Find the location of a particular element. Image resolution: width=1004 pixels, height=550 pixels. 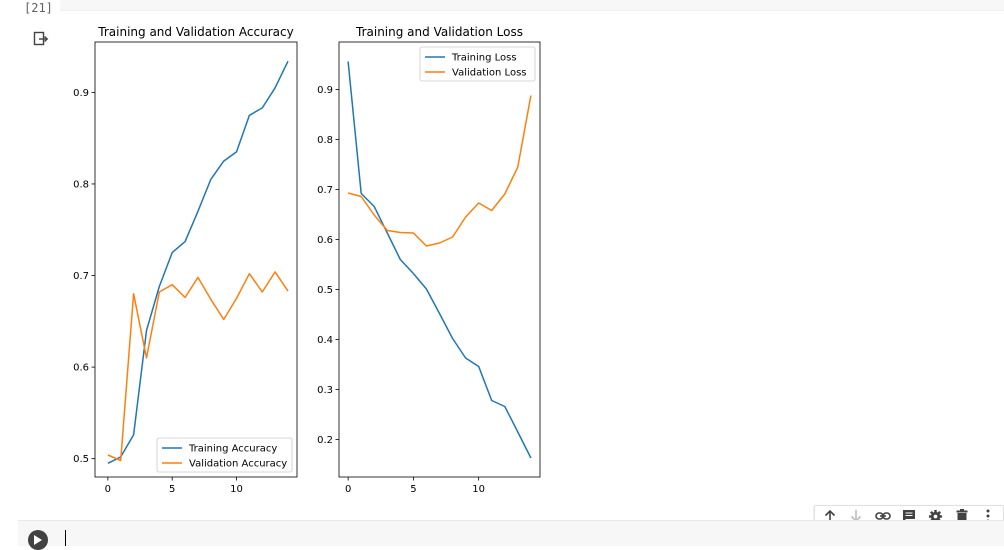

play-icon is located at coordinates (38, 540).